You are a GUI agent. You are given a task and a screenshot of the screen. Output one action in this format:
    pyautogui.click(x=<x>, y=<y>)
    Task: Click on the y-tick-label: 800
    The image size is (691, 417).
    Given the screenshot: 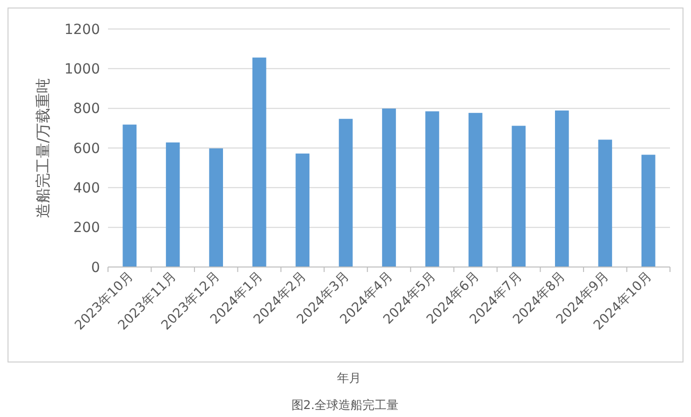 What is the action you would take?
    pyautogui.click(x=86, y=109)
    